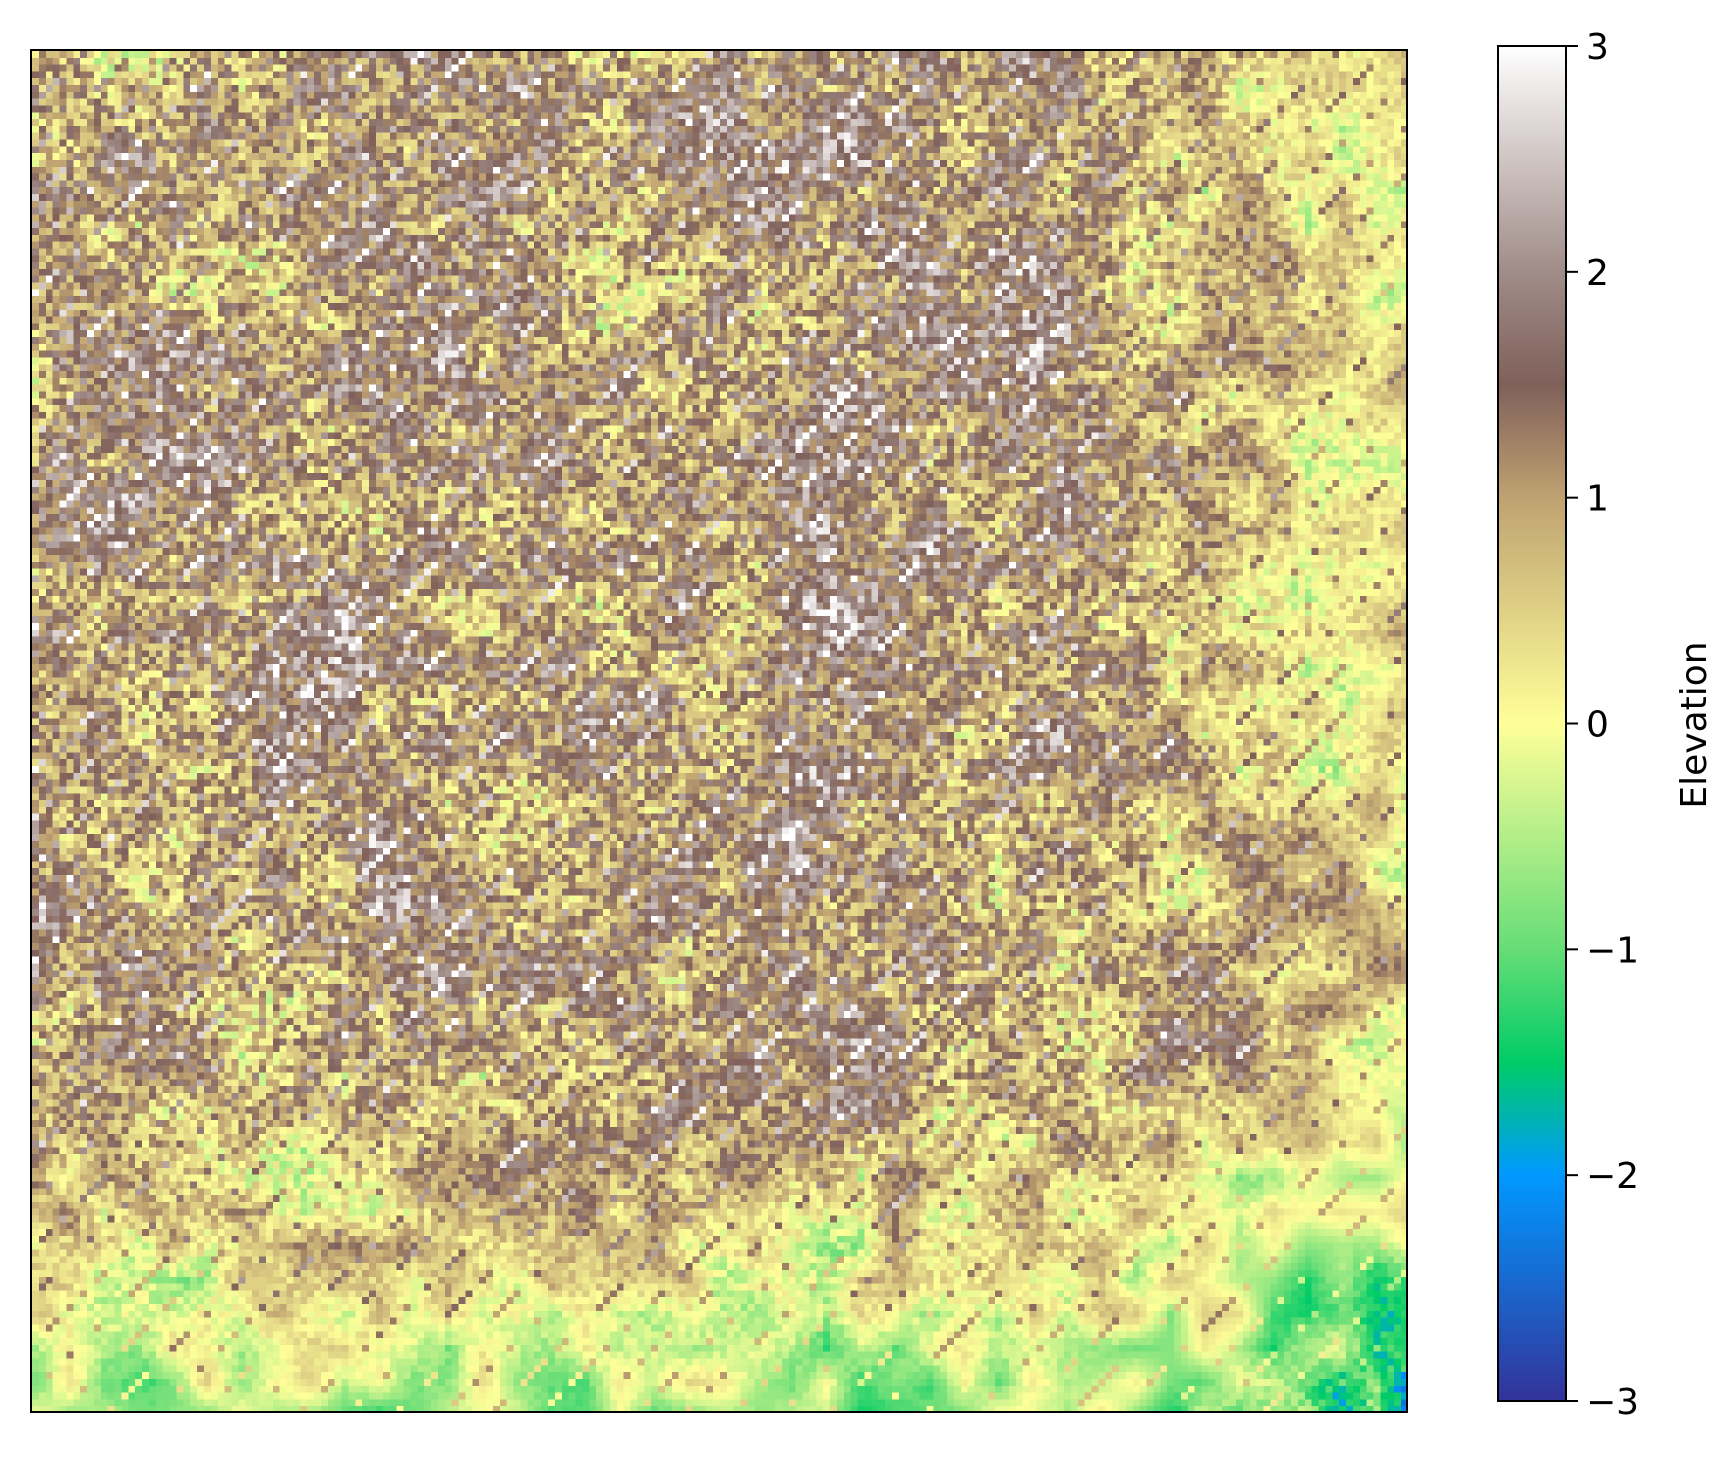 Image resolution: width=1731 pixels, height=1469 pixels. I want to click on colorbar: 3 2 1 0 −1 −2 −3 Elevation, so click(1606, 725).